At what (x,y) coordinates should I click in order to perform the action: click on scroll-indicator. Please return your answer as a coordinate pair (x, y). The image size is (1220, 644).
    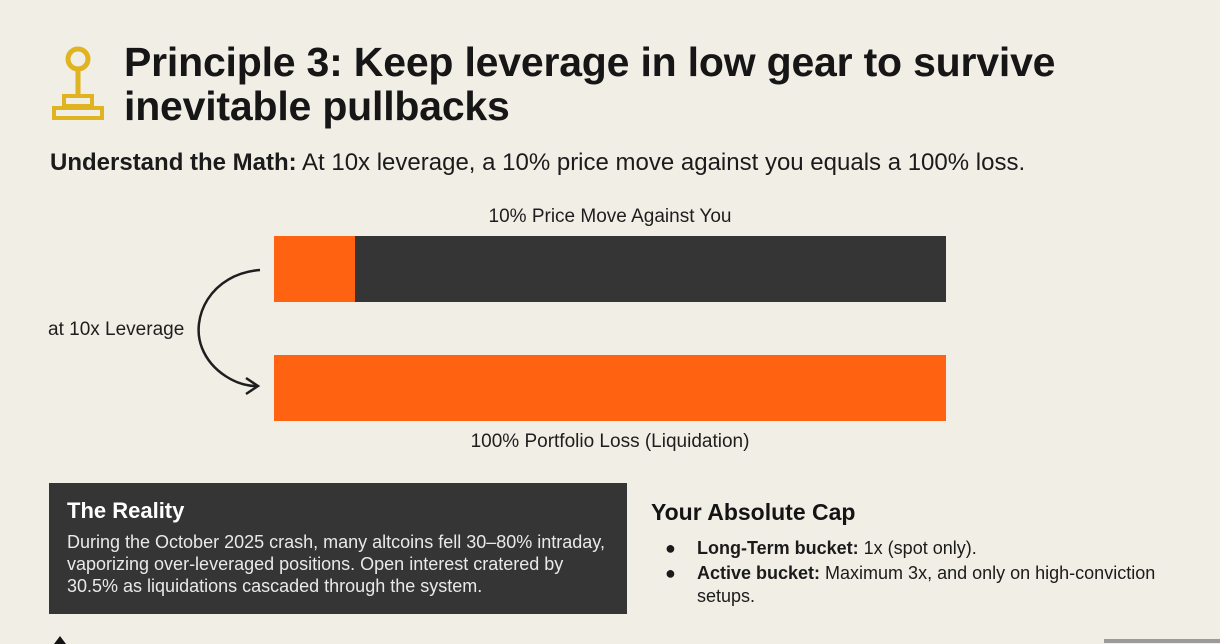
    Looking at the image, I should click on (1162, 641).